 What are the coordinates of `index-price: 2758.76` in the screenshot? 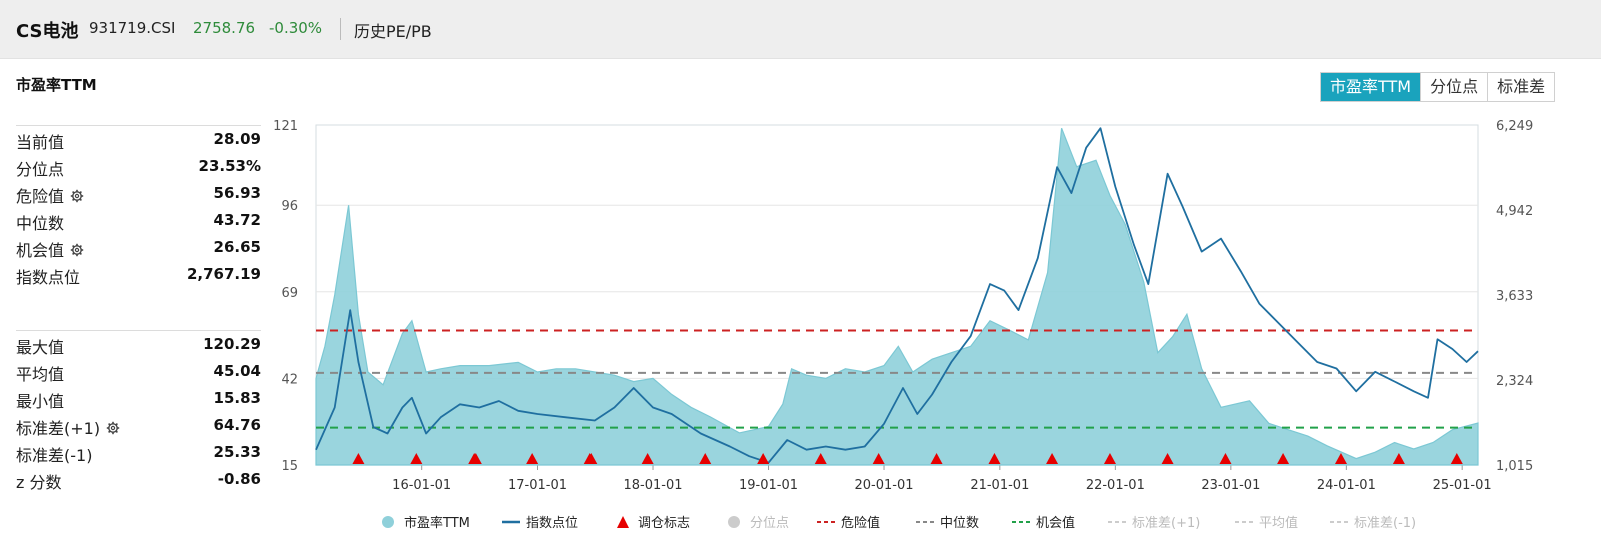 It's located at (224, 28).